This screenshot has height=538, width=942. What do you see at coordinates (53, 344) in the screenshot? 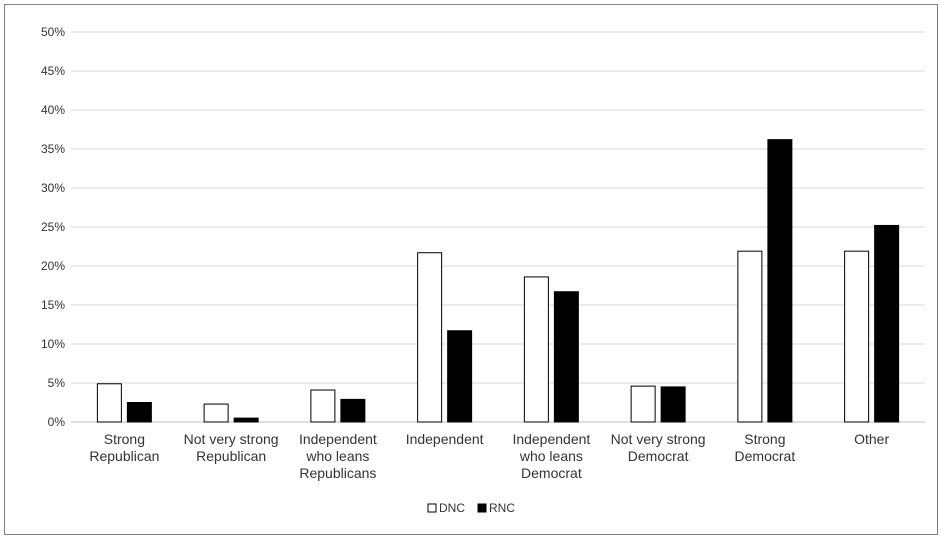
I see `y-tick-label: 10%` at bounding box center [53, 344].